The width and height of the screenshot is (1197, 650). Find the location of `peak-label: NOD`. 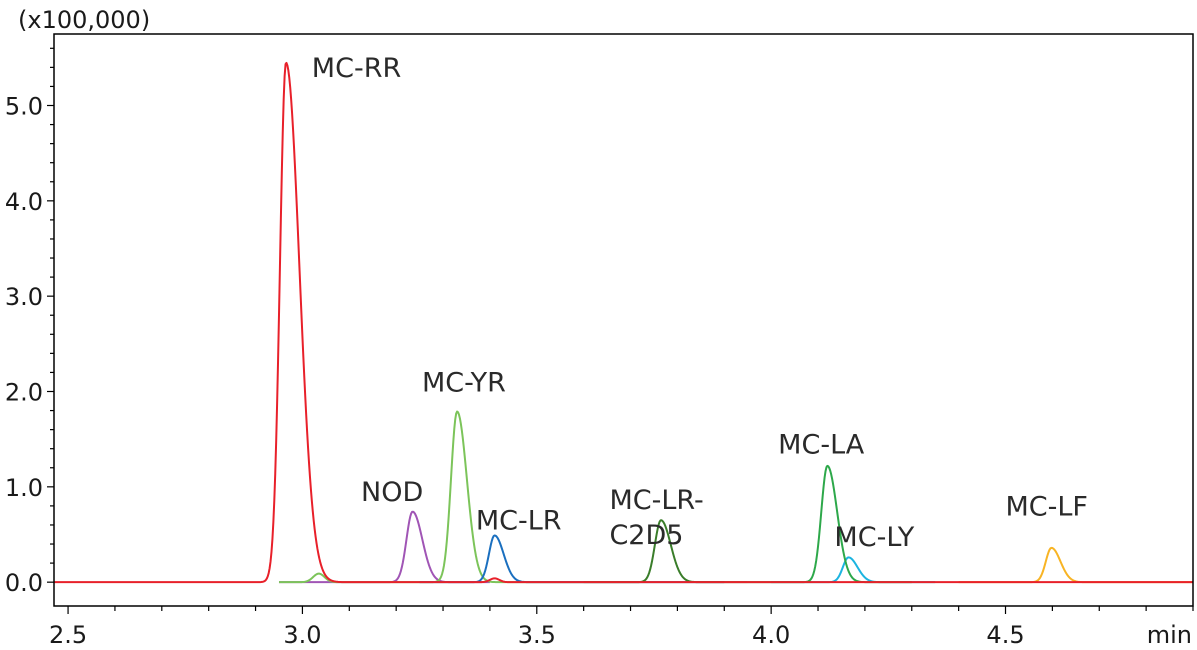

peak-label: NOD is located at coordinates (392, 492).